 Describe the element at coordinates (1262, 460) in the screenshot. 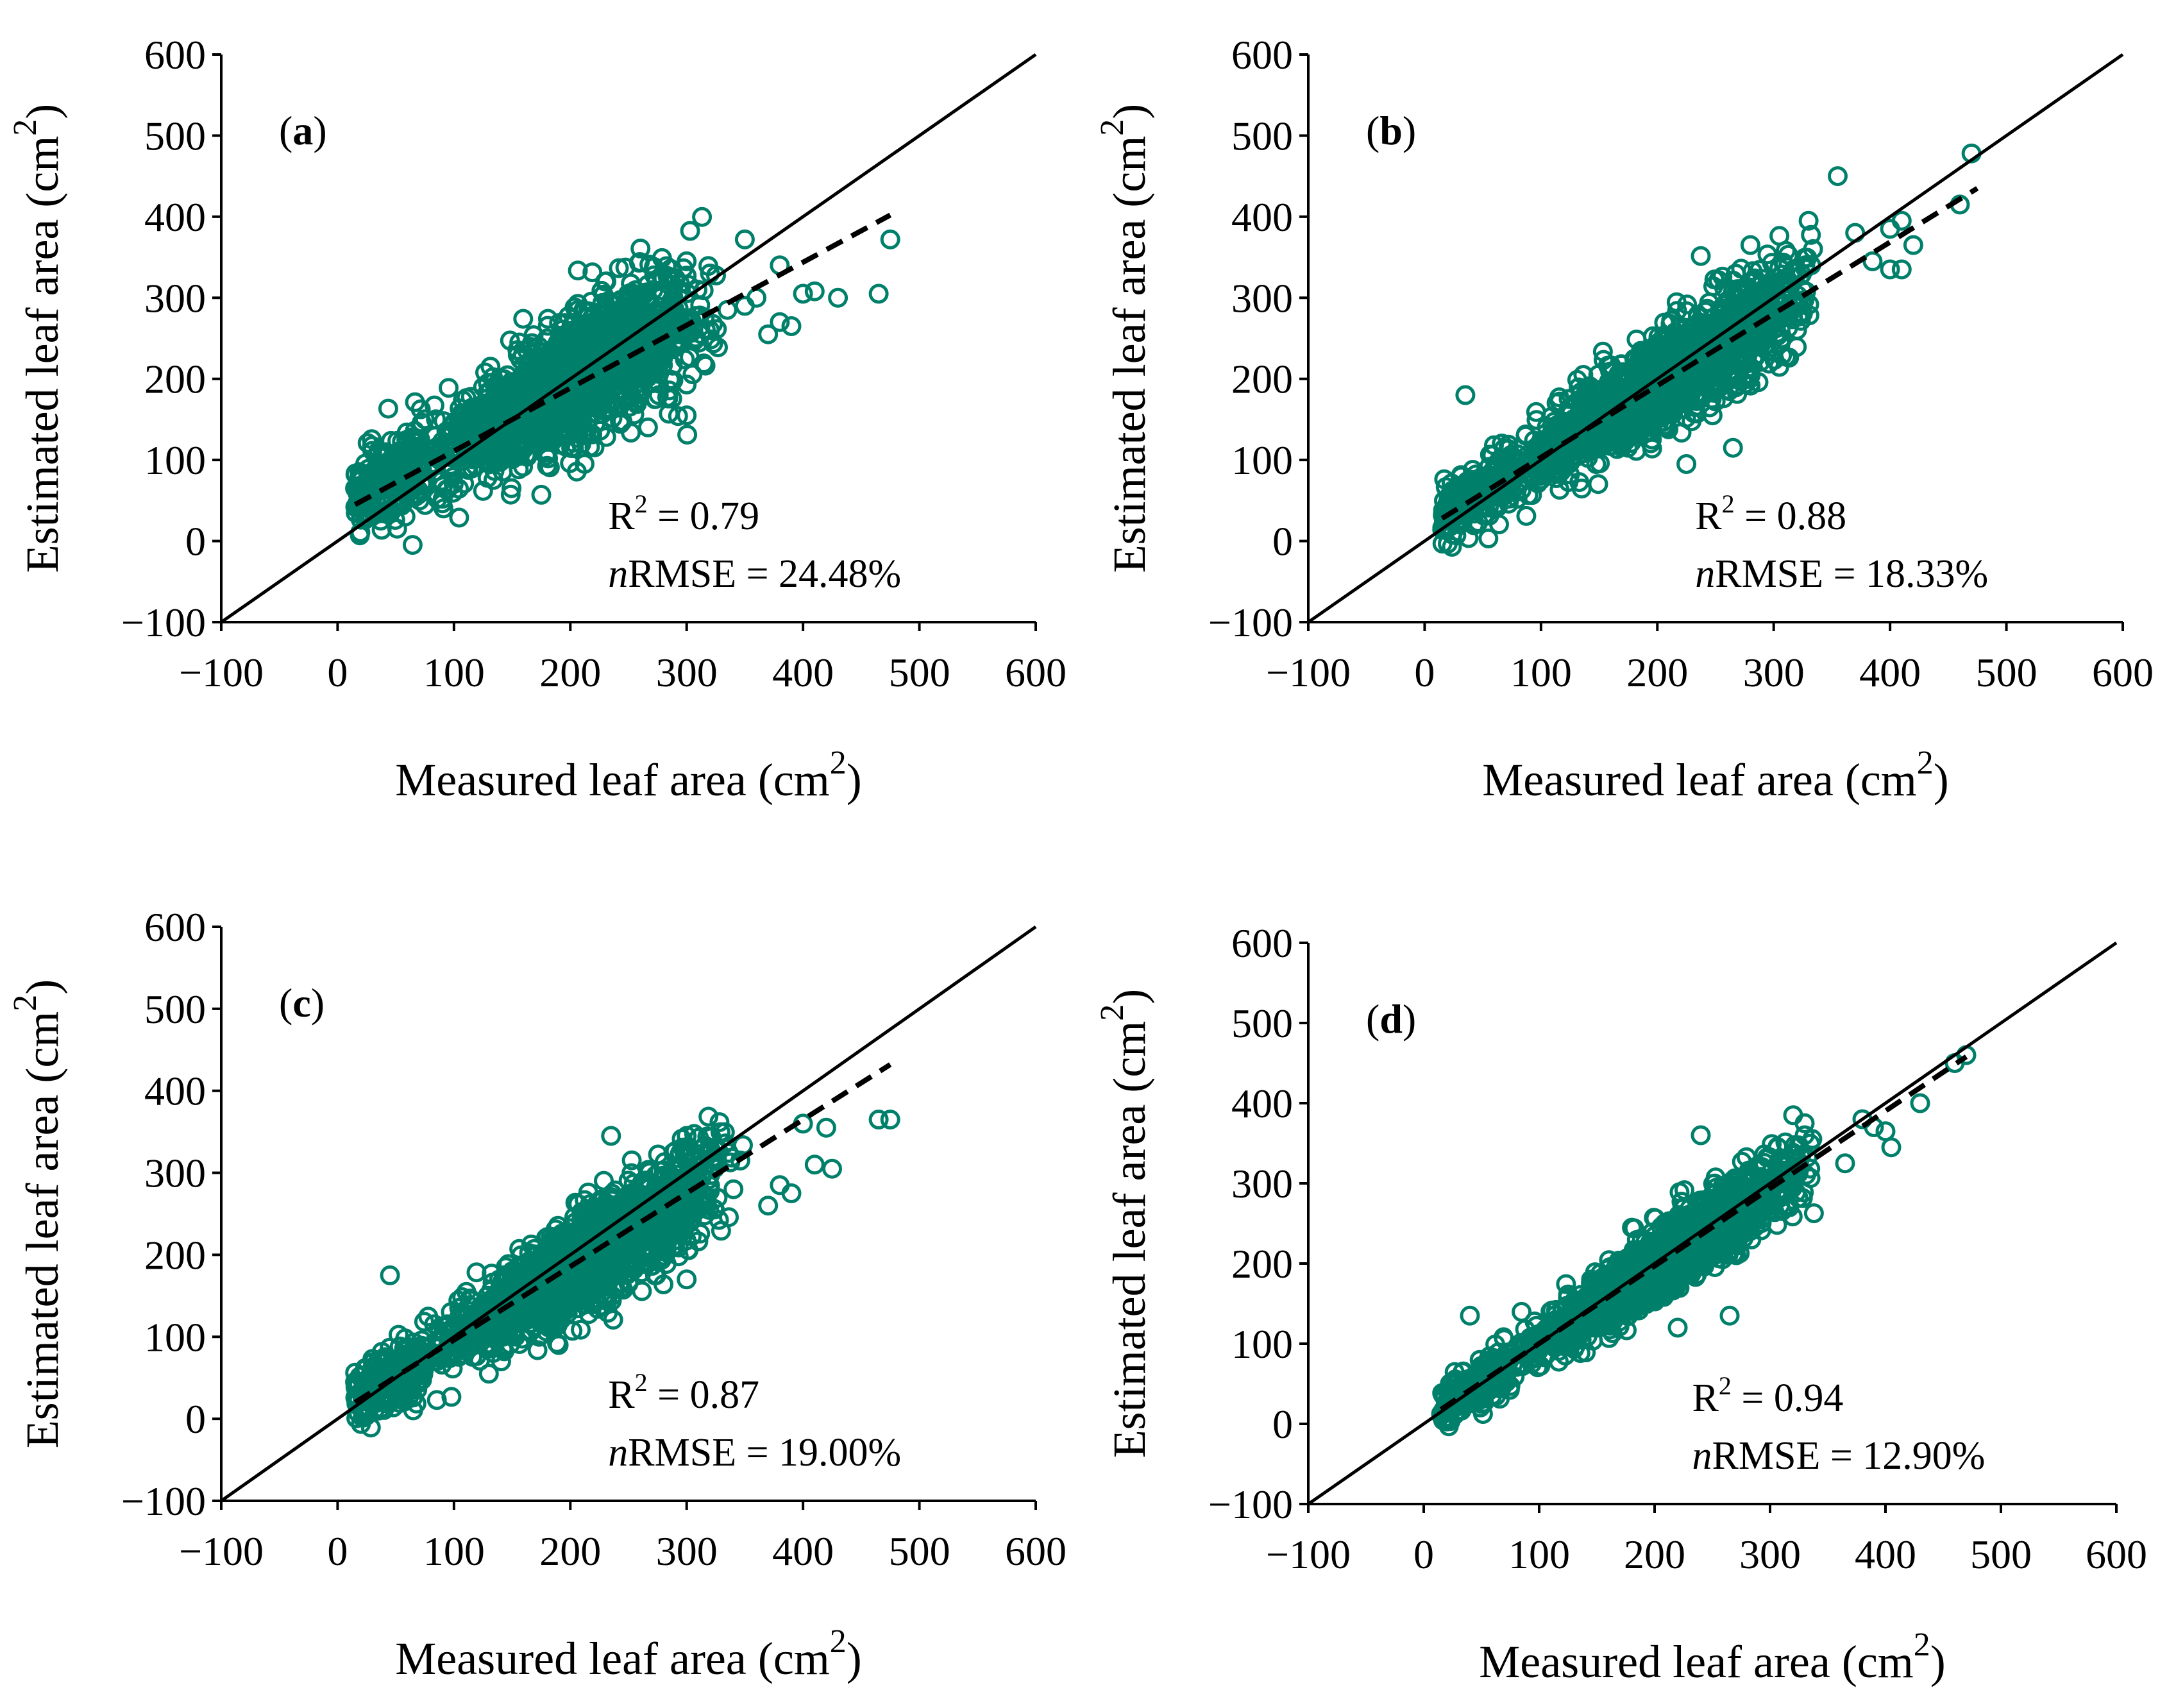

I see `y-tick-label: 100` at that location.